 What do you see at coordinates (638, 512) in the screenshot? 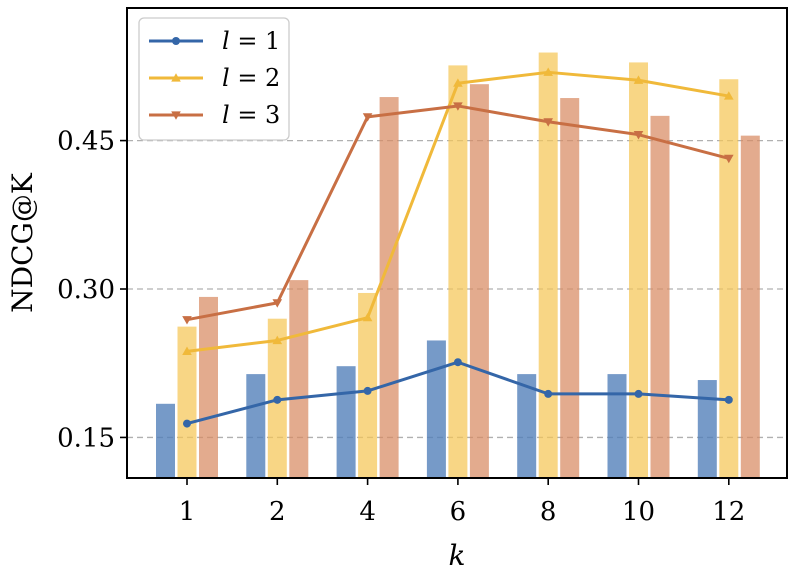
I see `x-tick-label-10: 10` at bounding box center [638, 512].